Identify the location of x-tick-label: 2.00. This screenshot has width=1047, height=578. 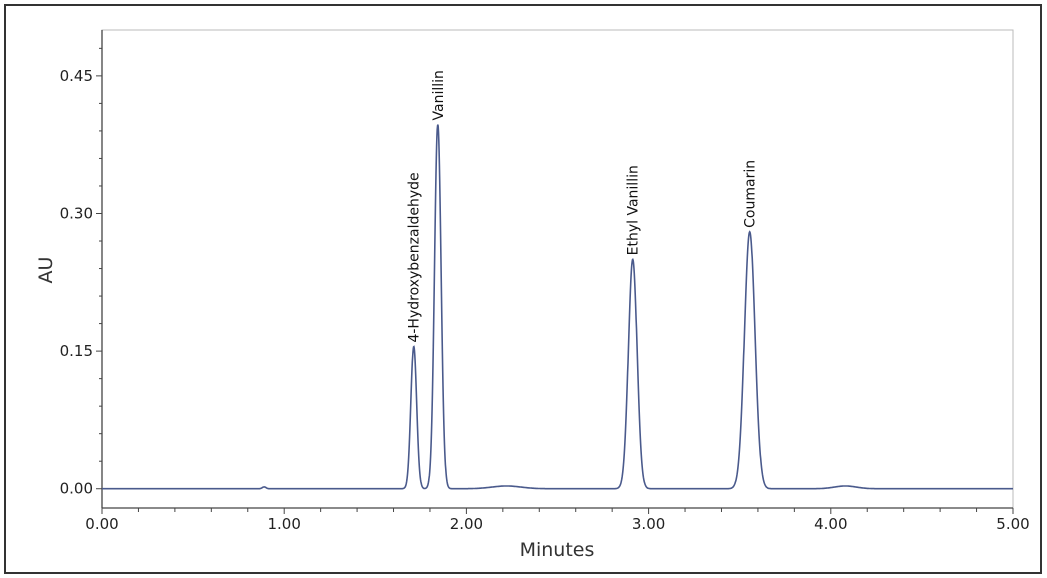
(466, 524).